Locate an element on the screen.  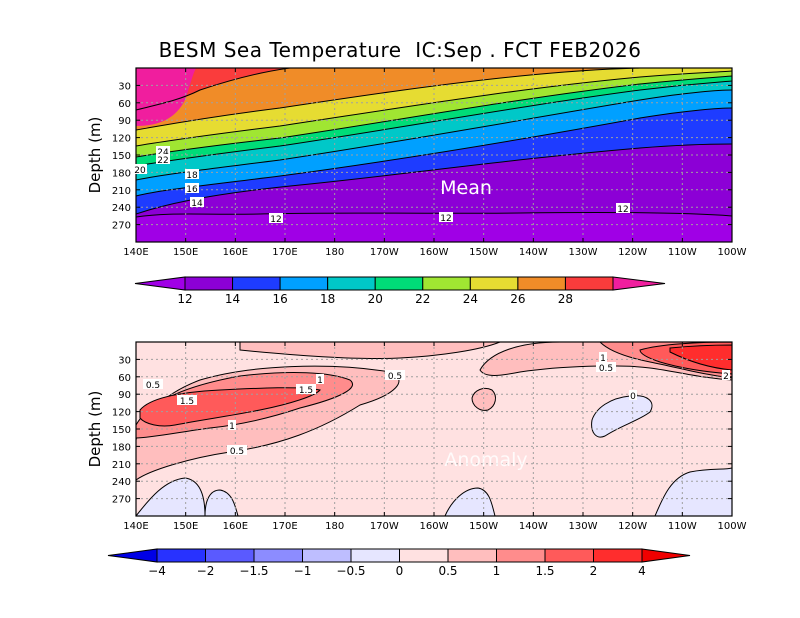
mean-contour-label-text: 14 is located at coordinates (197, 204).